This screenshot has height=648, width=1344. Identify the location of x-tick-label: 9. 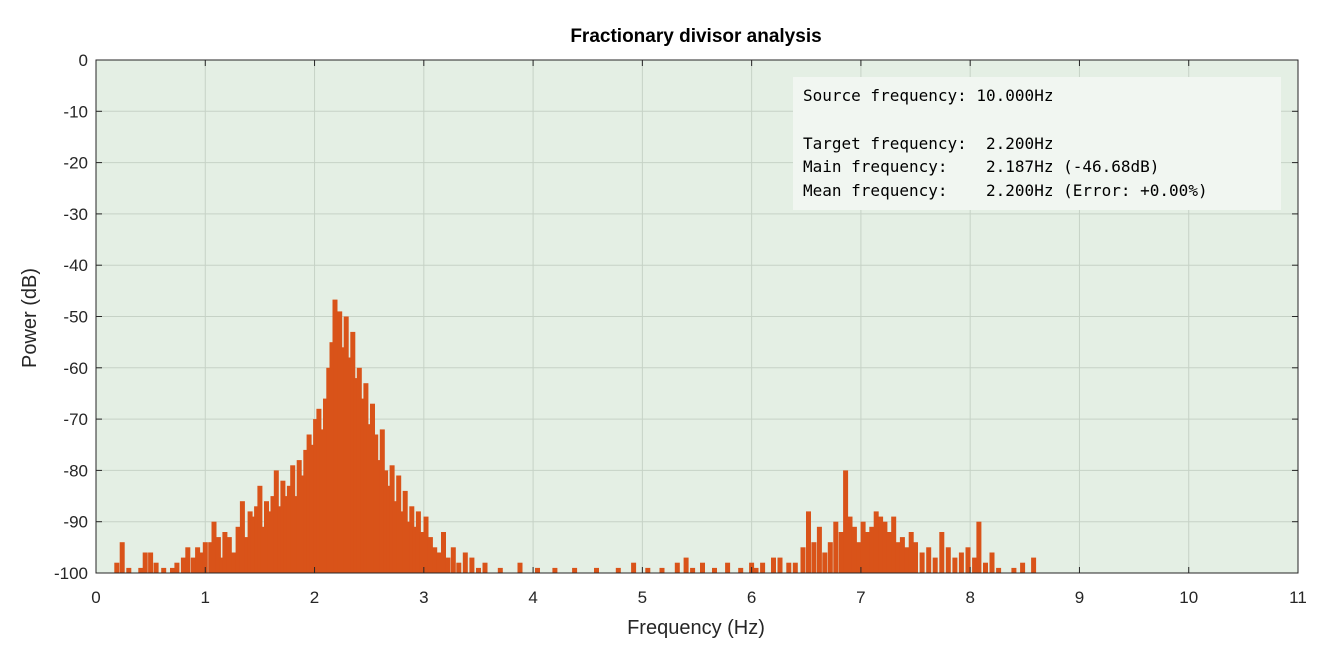
(1079, 597).